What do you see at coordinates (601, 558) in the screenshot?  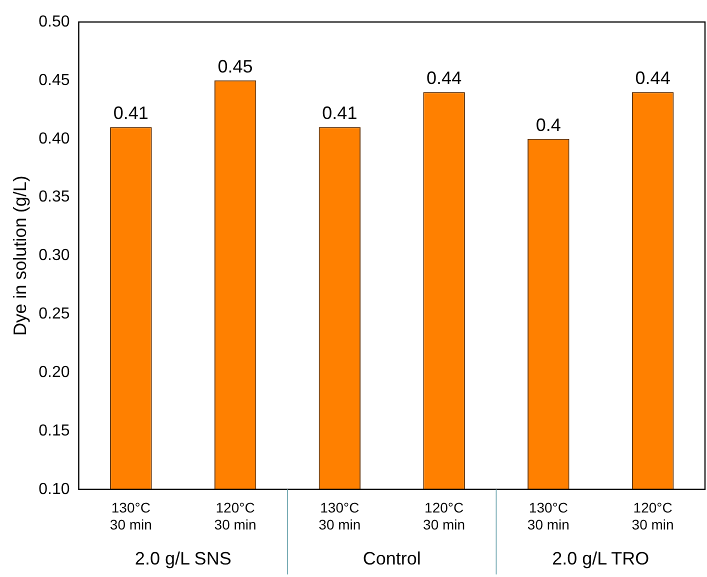 I see `text: 2.0 g/L TRO` at bounding box center [601, 558].